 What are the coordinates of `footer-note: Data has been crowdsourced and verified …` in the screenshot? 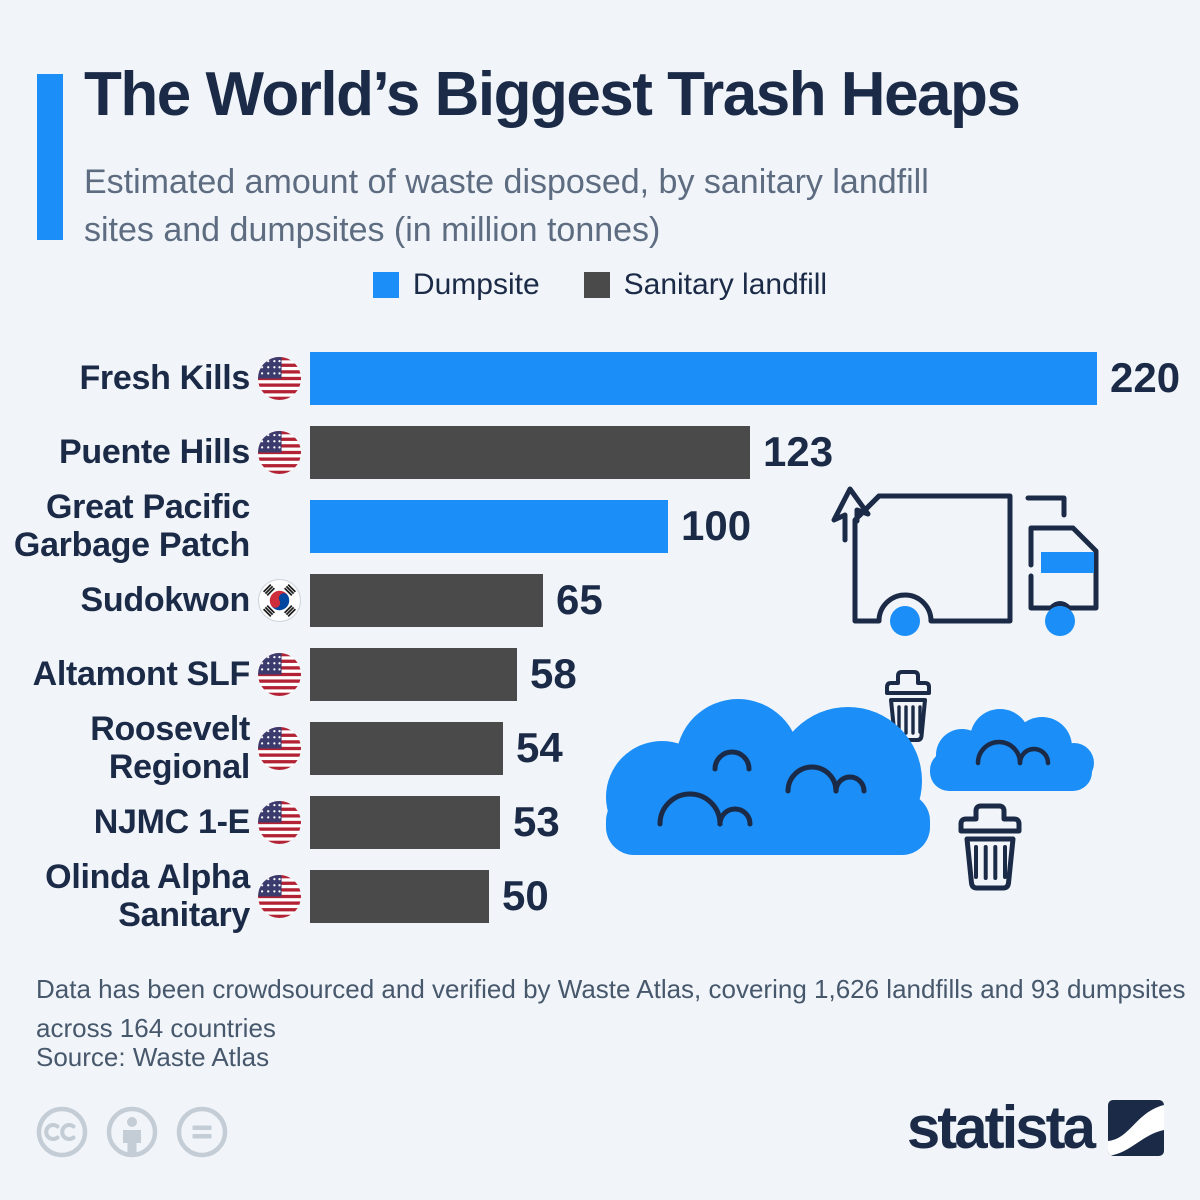 It's located at (611, 1009).